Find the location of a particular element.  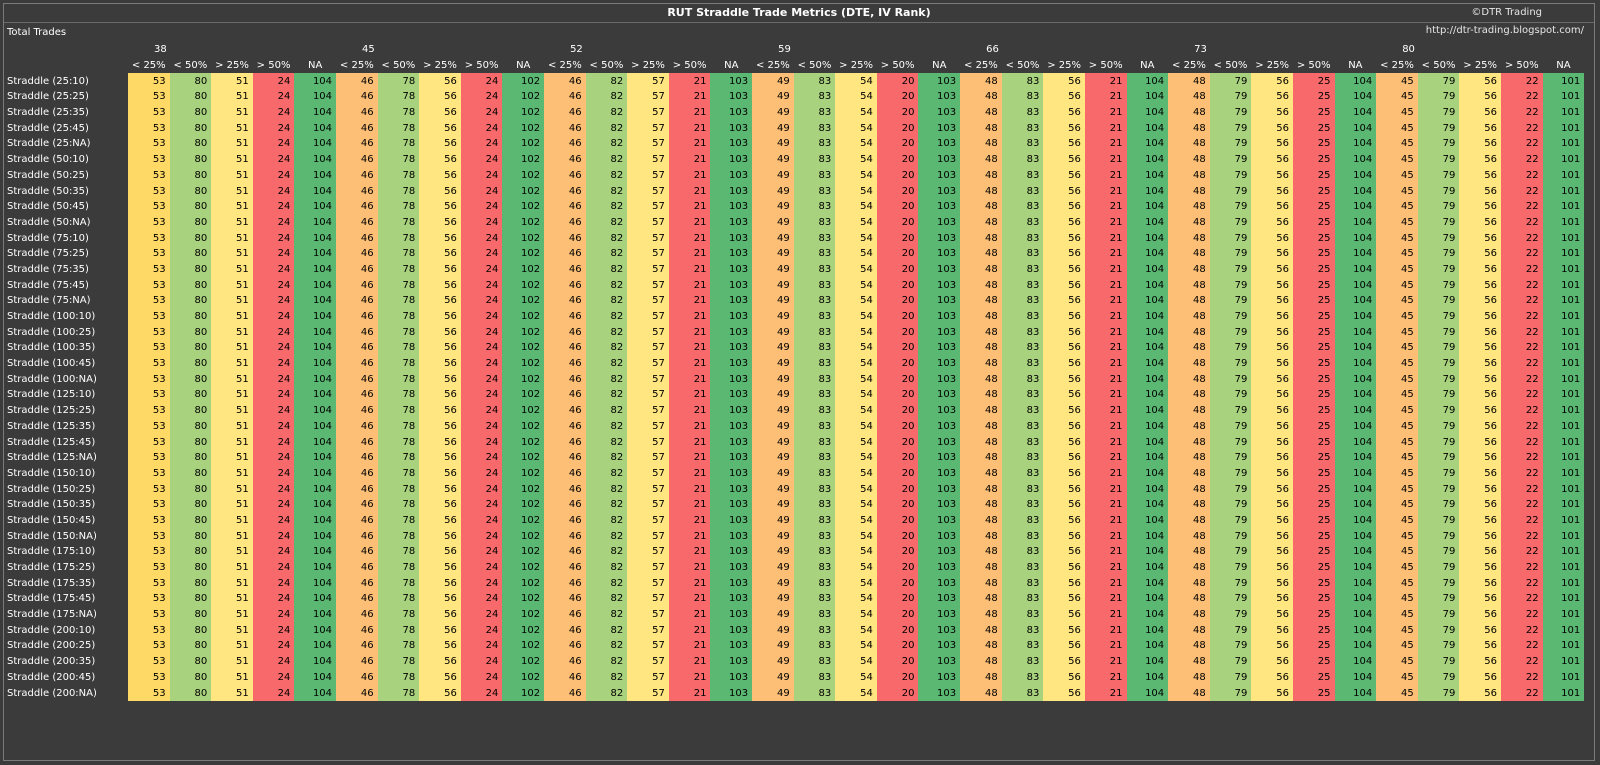

dte-header: 45 is located at coordinates (368, 50).